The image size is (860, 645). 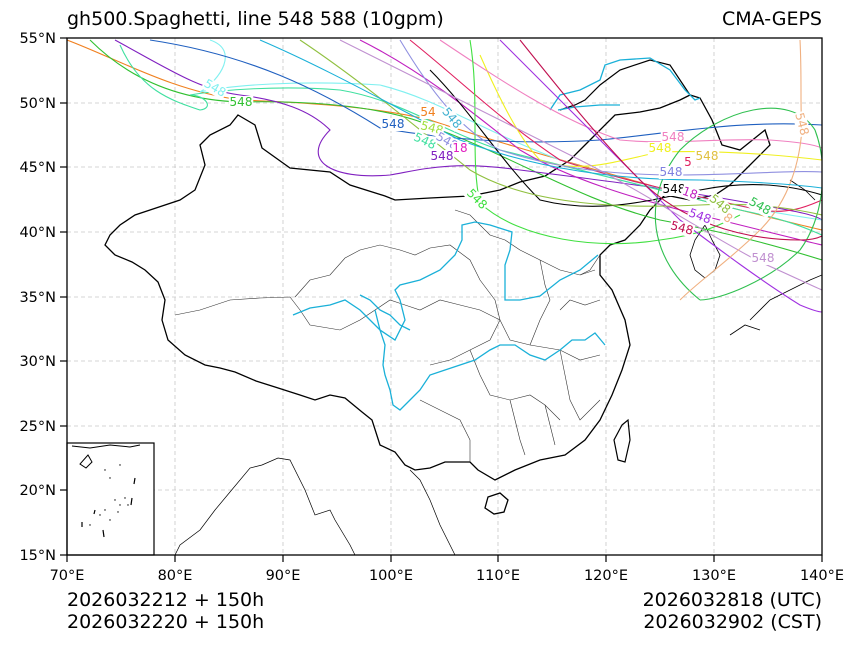 I want to click on svg-text: 30°N, so click(x=37, y=362).